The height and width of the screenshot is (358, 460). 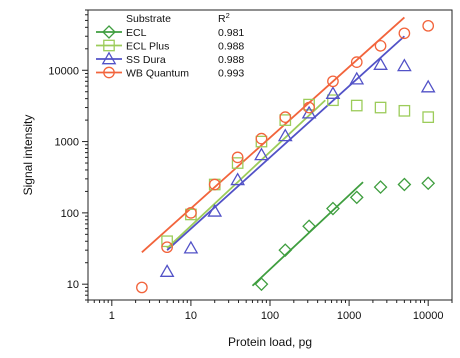 What do you see at coordinates (157, 74) in the screenshot?
I see `legend-label-wb-quantum: WB Quantum` at bounding box center [157, 74].